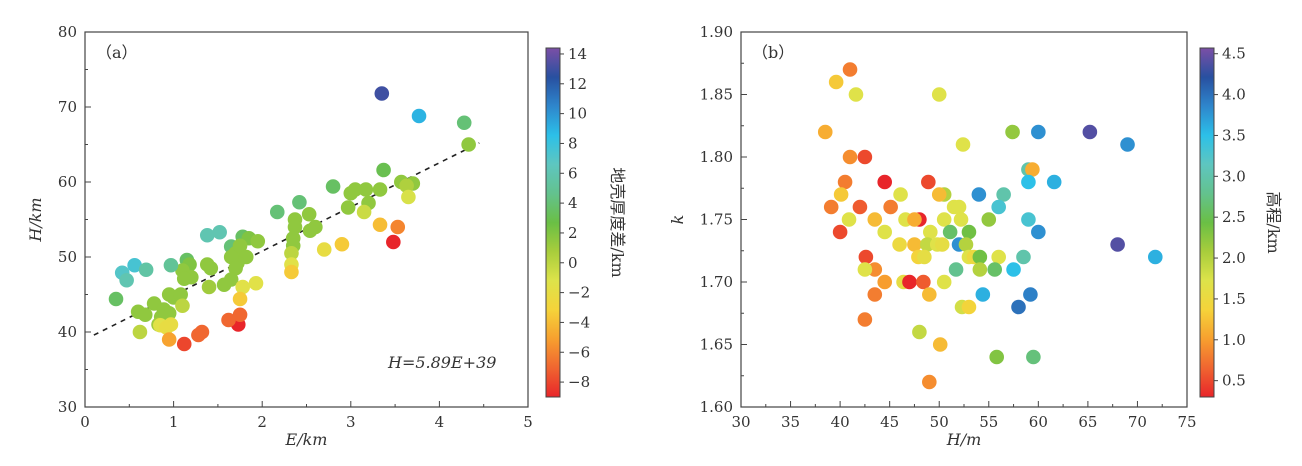  What do you see at coordinates (573, 233) in the screenshot?
I see `colorbar-tick-label: 2` at bounding box center [573, 233].